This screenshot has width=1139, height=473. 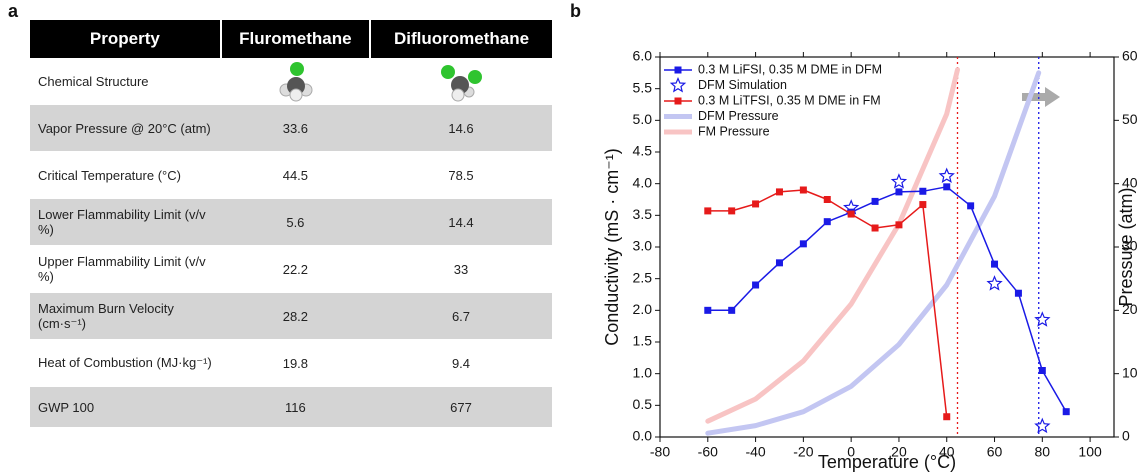 What do you see at coordinates (643, 214) in the screenshot?
I see `y-tick-label: 3.5` at bounding box center [643, 214].